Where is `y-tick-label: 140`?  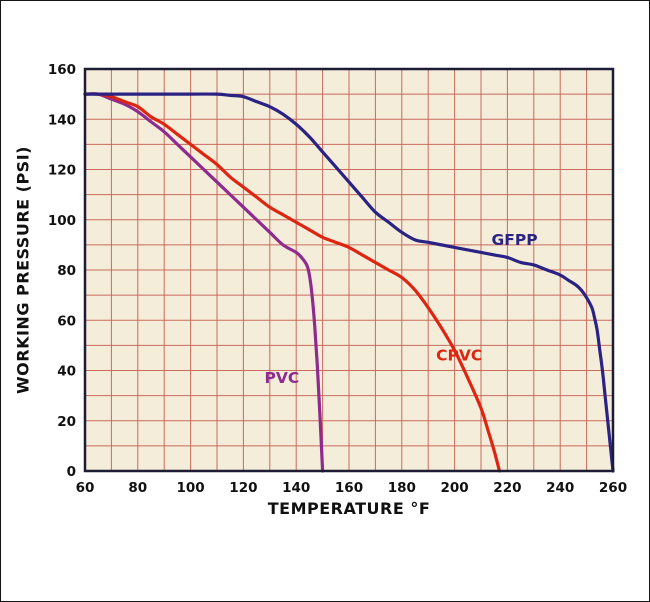
y-tick-label: 140 is located at coordinates (62, 120).